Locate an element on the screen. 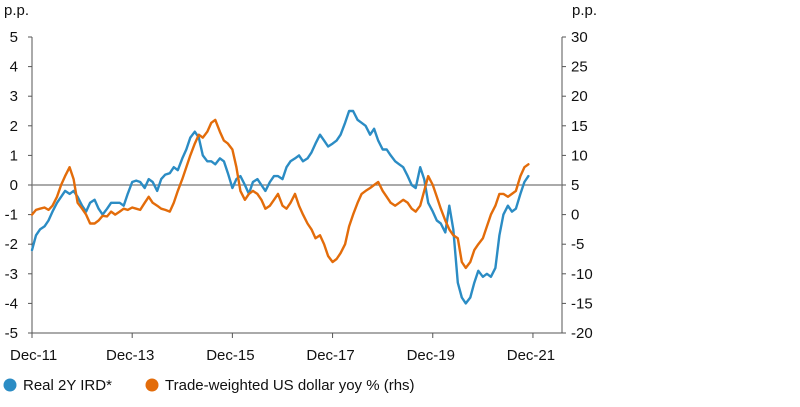  left-tick-label: -2 is located at coordinates (11, 244).